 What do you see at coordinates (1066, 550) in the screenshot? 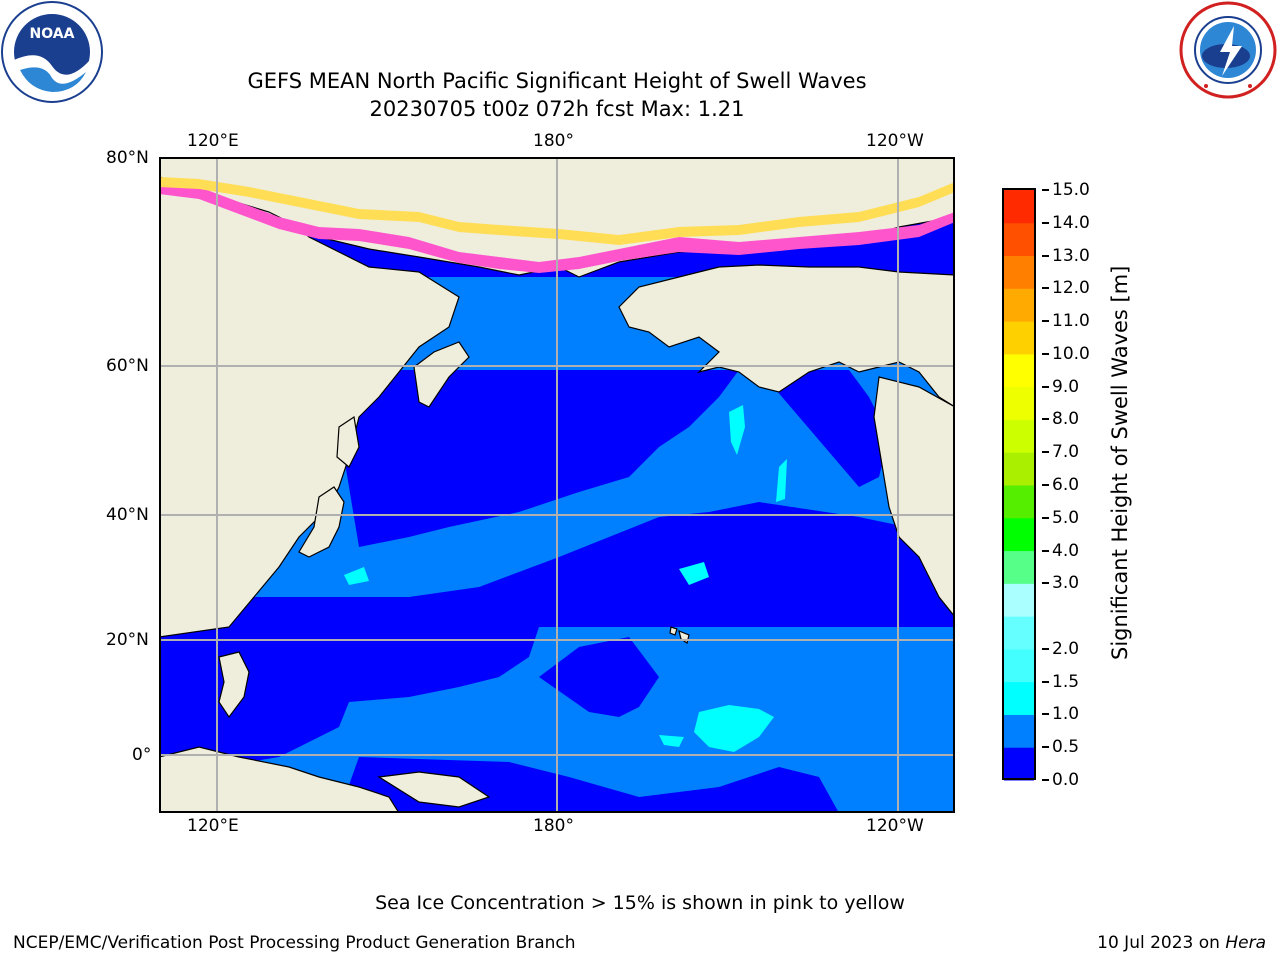
I see `colorbar-tick-label: 4.0` at bounding box center [1066, 550].